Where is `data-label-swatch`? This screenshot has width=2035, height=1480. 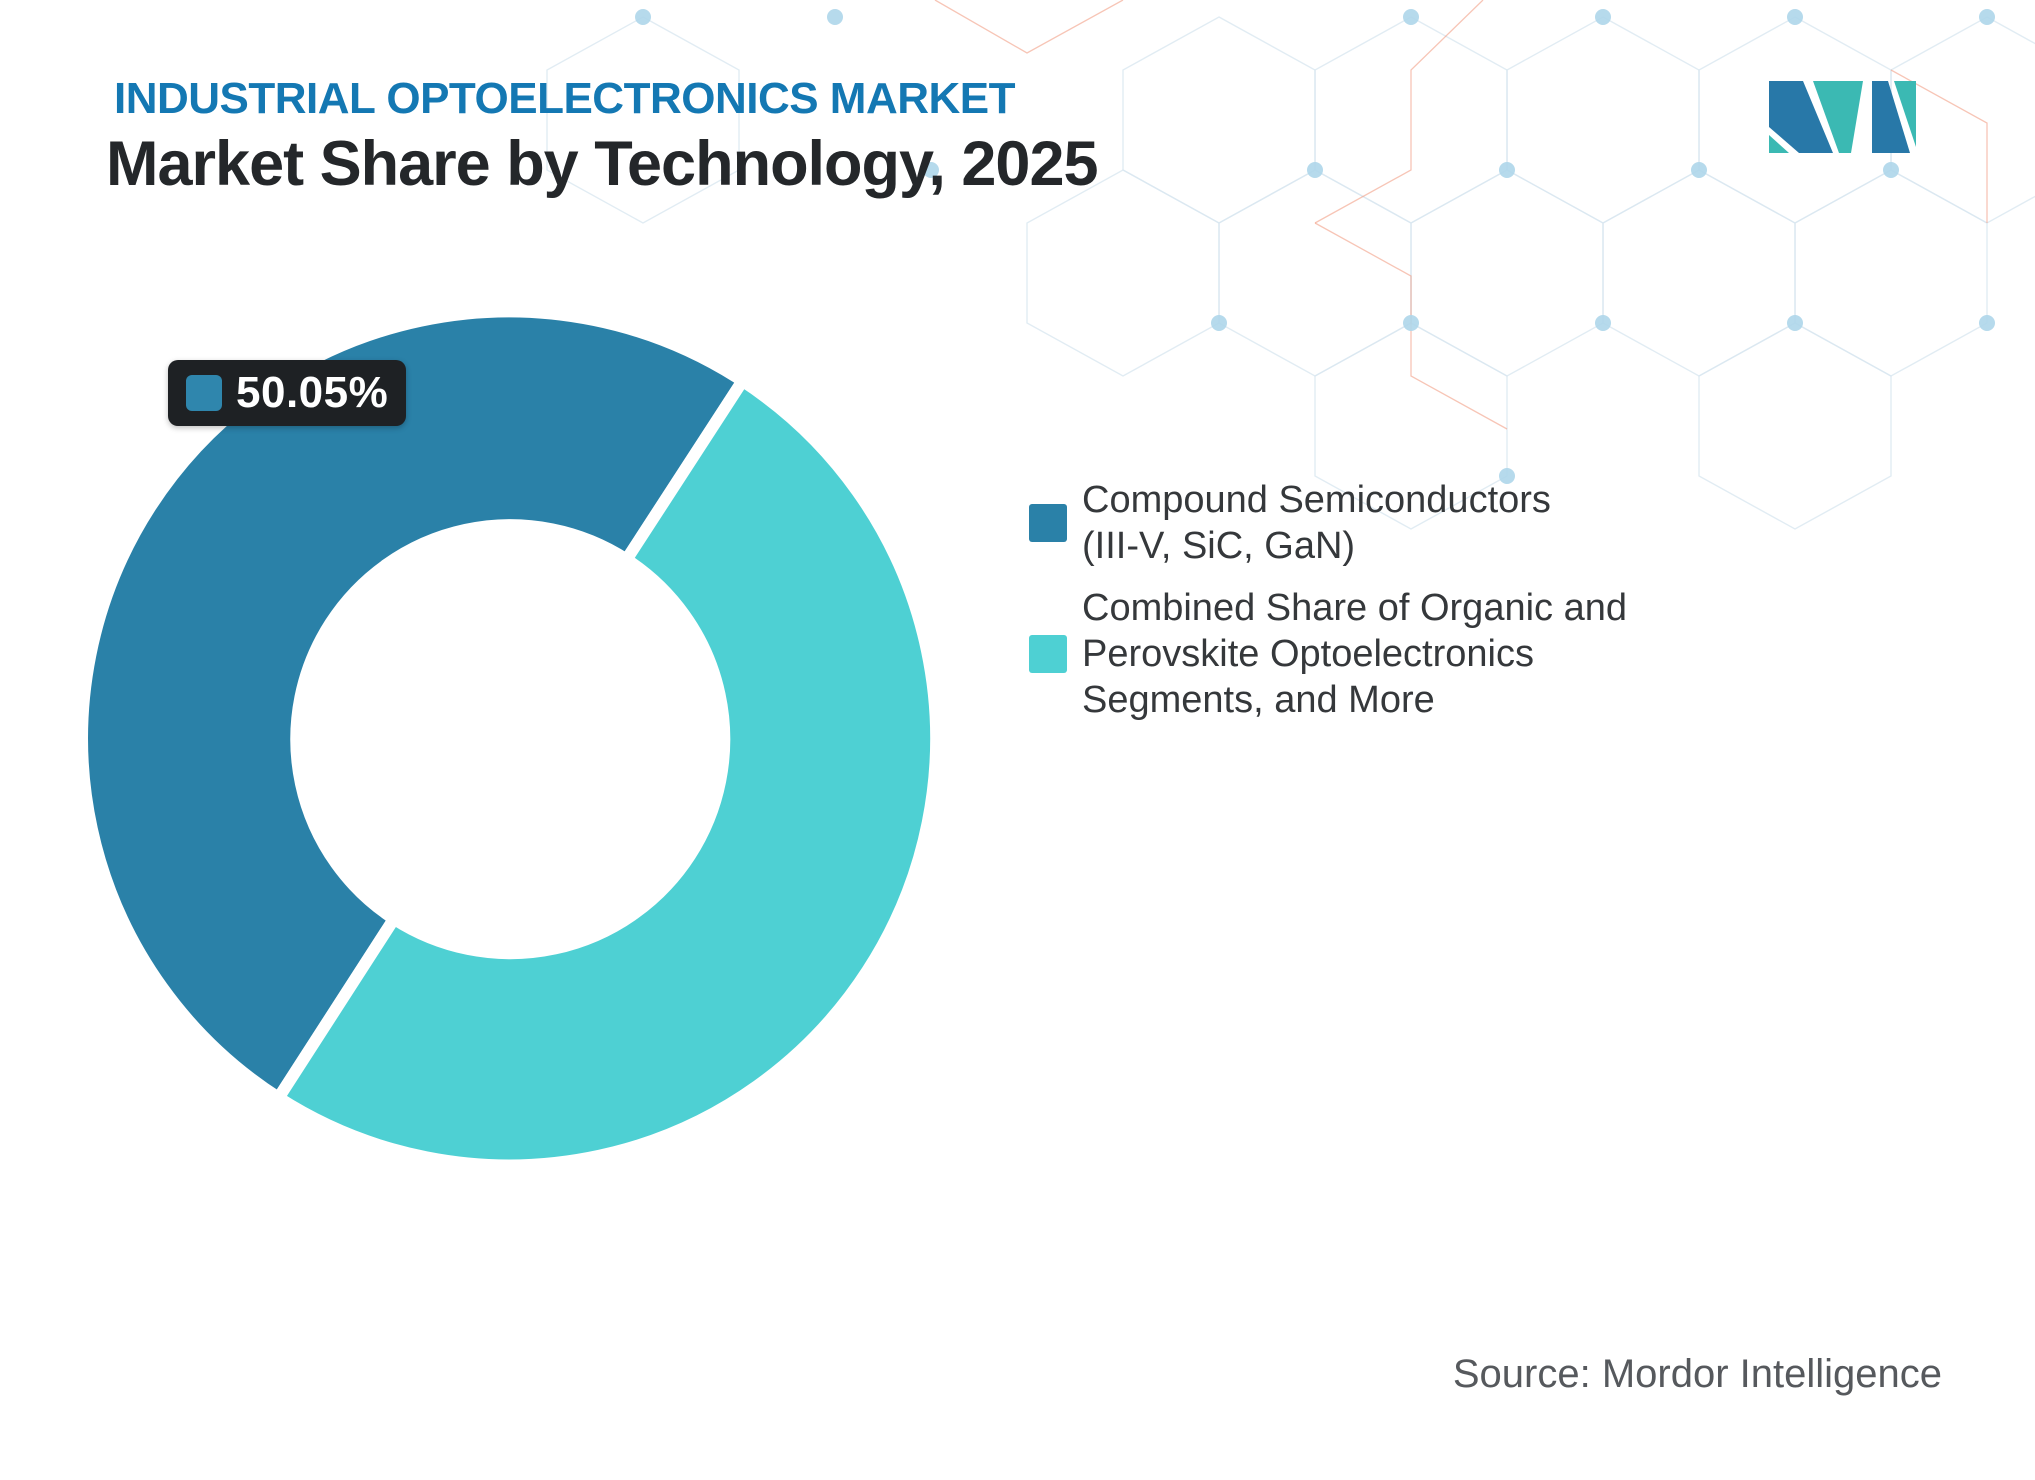
data-label-swatch is located at coordinates (204, 393).